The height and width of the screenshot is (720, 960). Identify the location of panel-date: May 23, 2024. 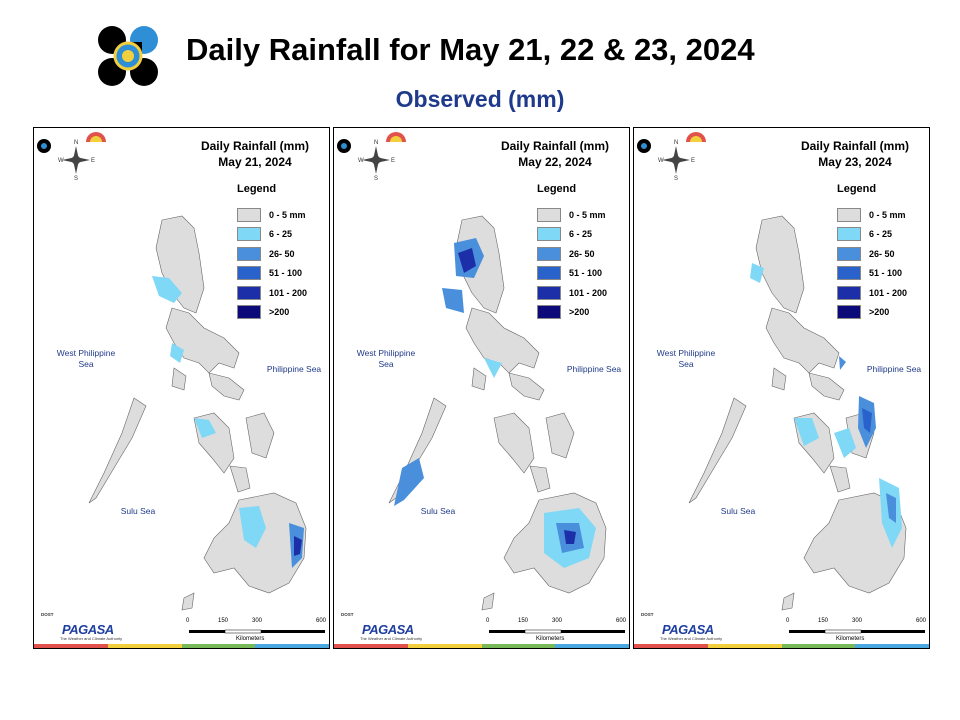
(855, 162).